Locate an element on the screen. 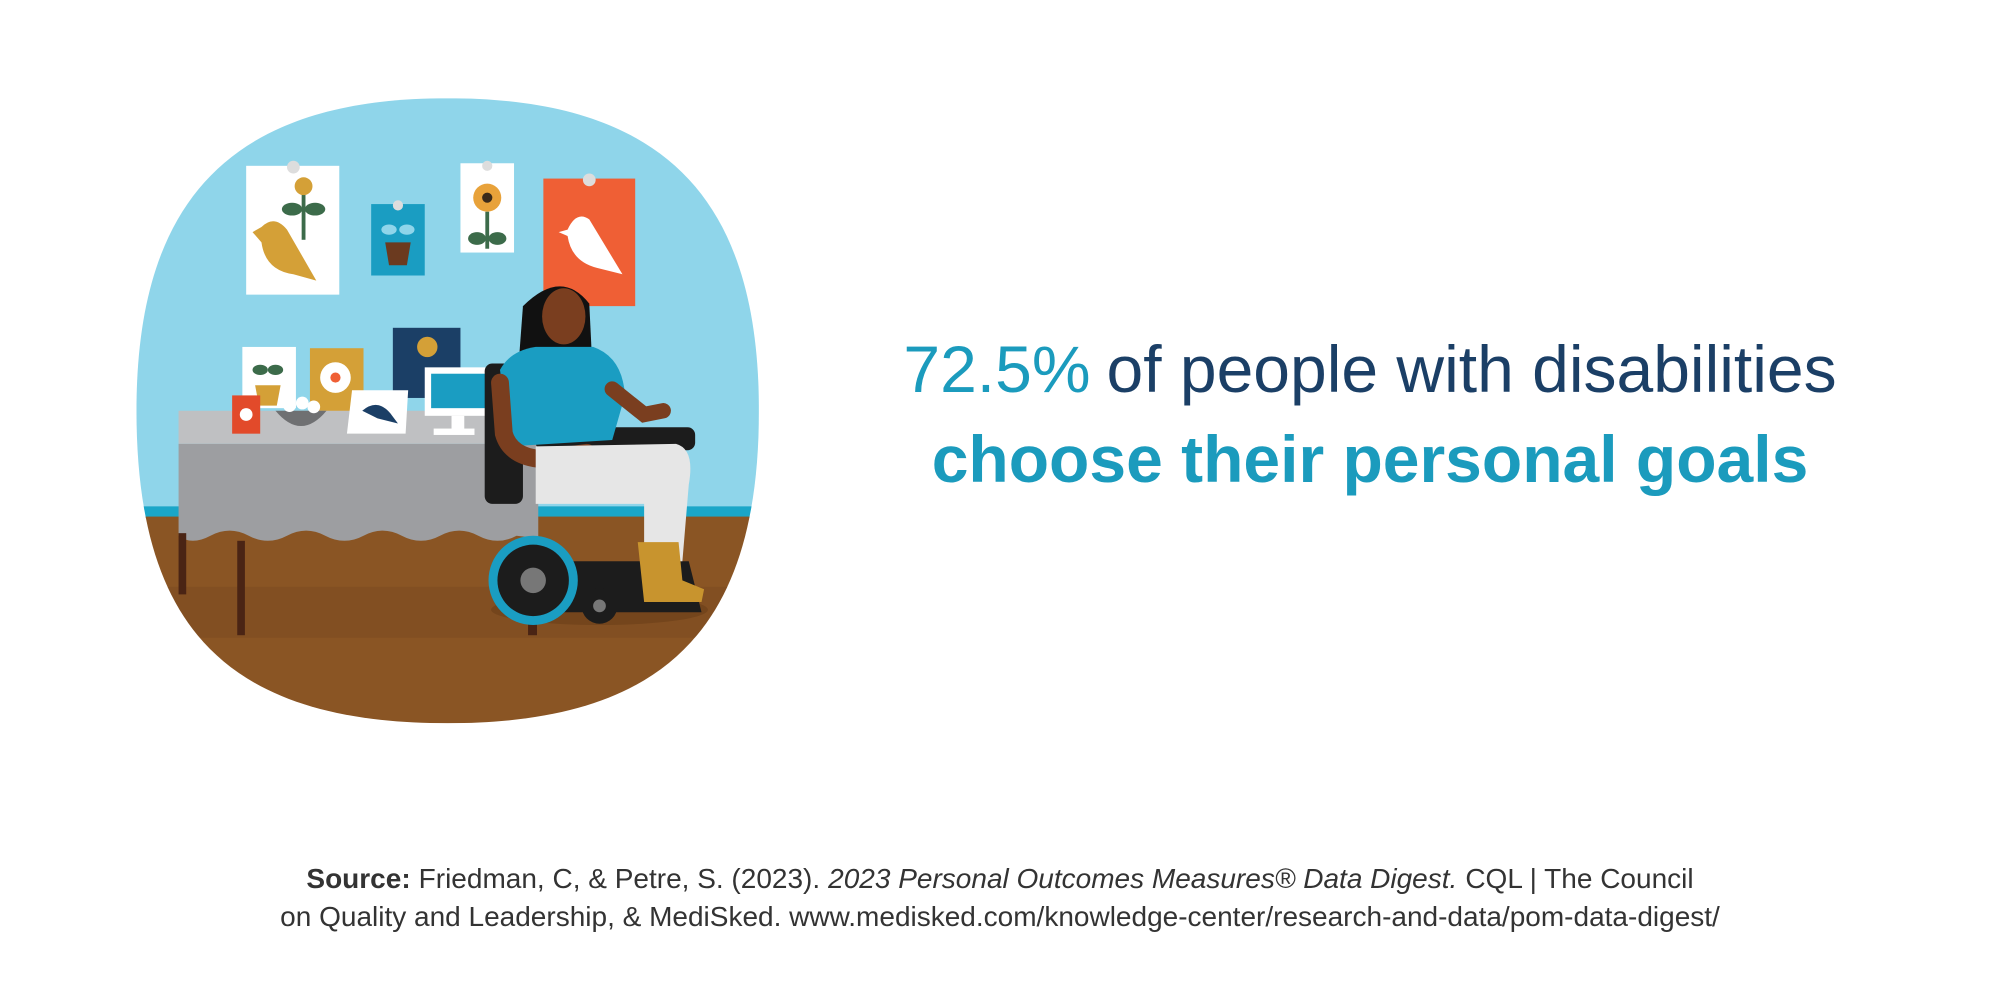  source-publisher: CQL | The Council is located at coordinates (1579, 878).